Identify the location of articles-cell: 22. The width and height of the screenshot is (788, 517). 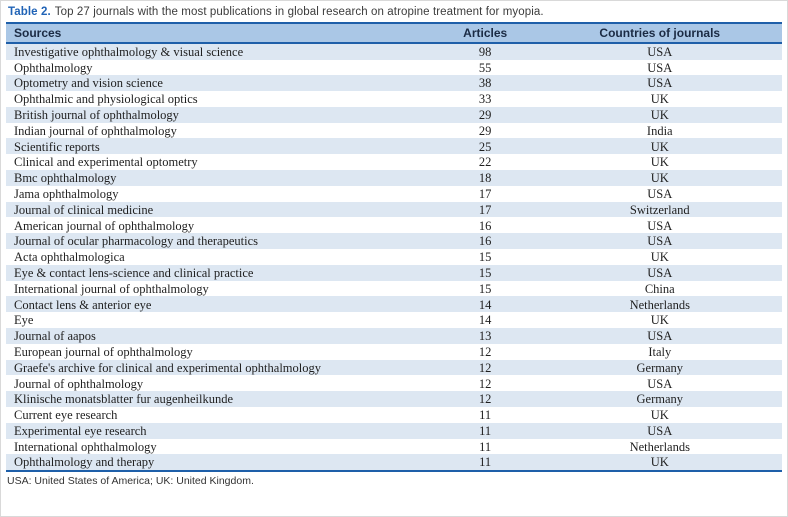
(485, 162).